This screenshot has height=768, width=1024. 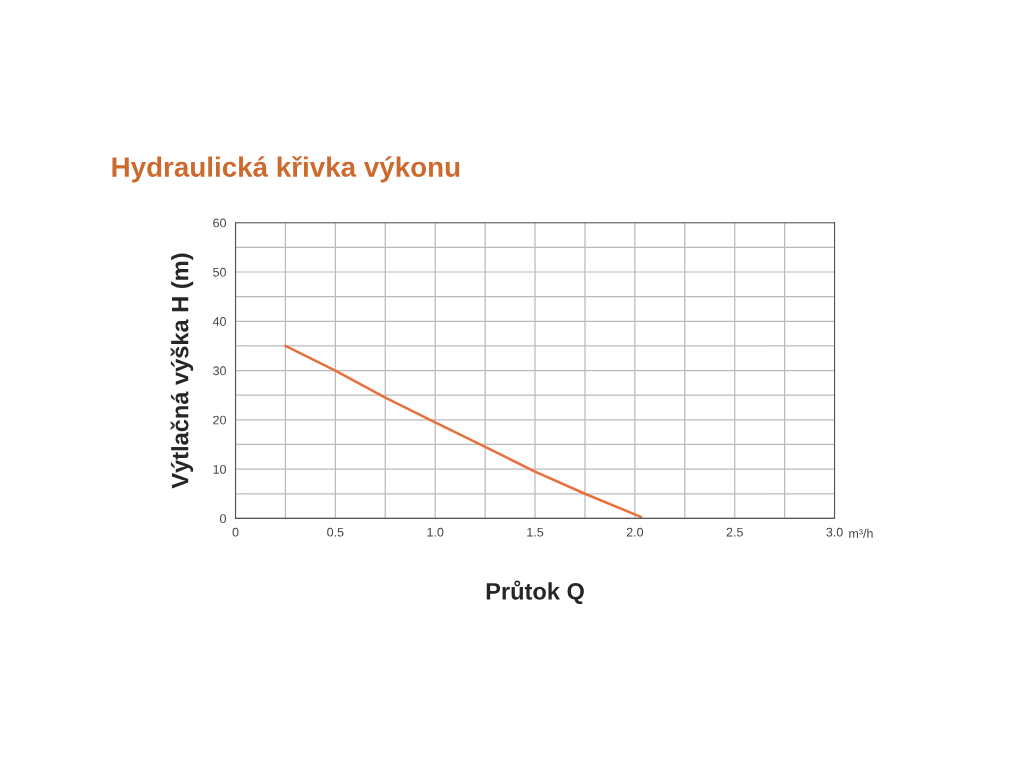 What do you see at coordinates (219, 371) in the screenshot?
I see `y-tick-label: 30` at bounding box center [219, 371].